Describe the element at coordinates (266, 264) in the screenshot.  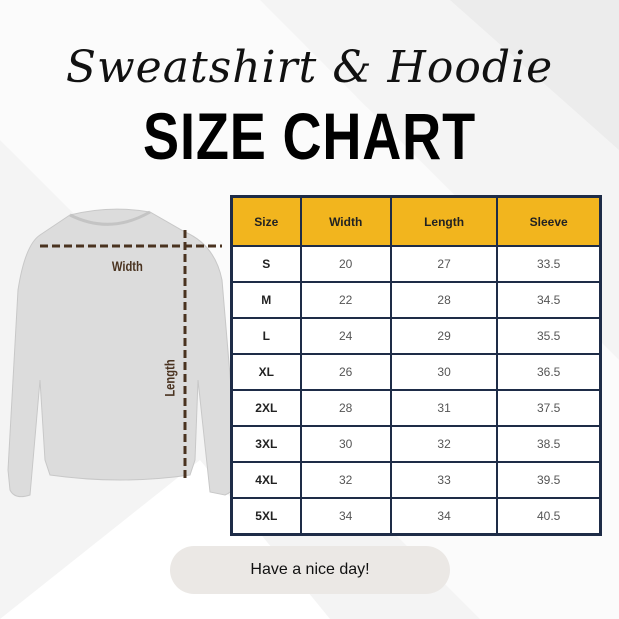
I see `size-cell: S` at that location.